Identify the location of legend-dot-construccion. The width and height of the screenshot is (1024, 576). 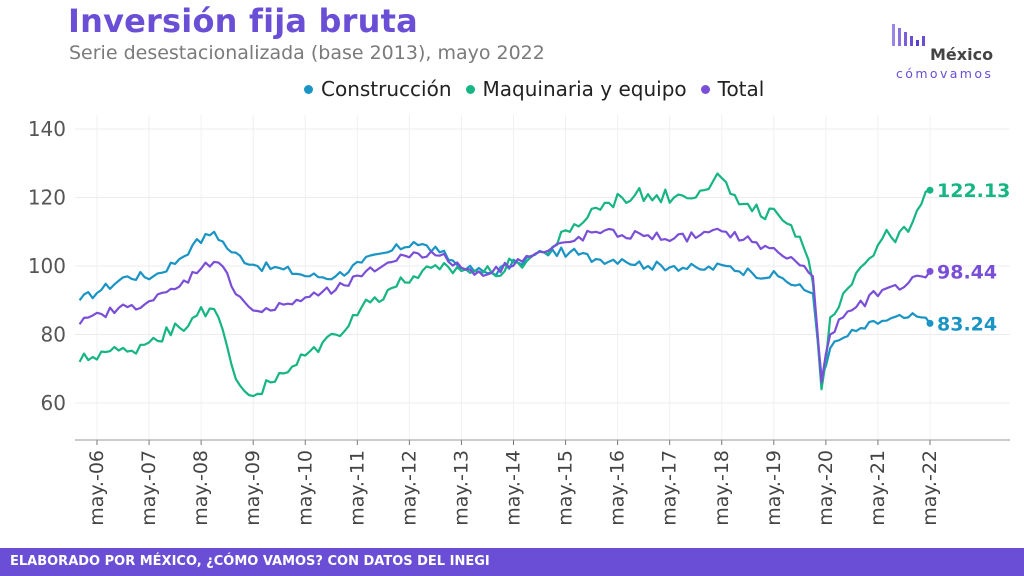
(308, 89).